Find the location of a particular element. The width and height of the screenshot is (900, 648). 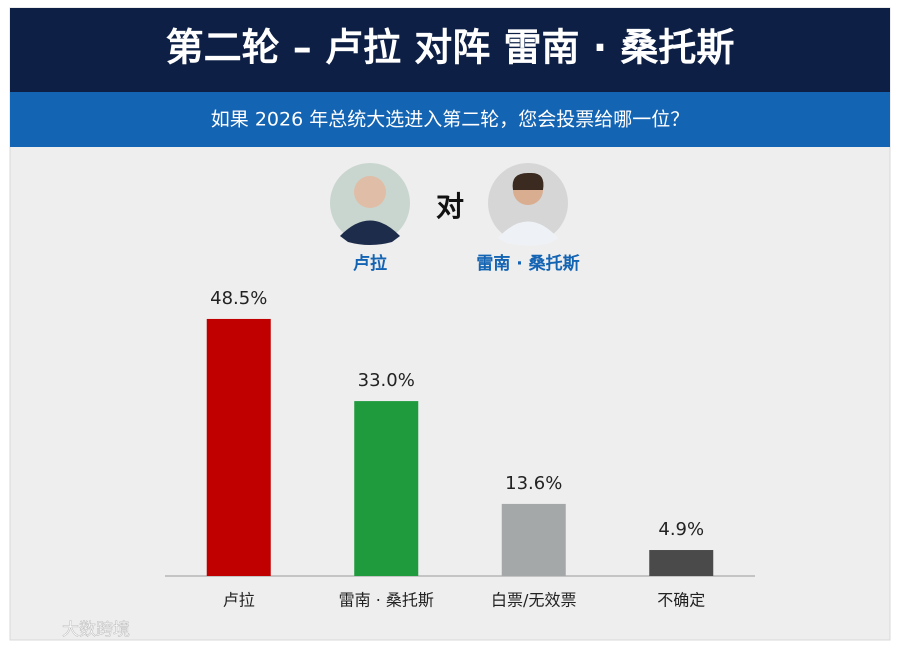

value-label: 4.9% is located at coordinates (681, 529).